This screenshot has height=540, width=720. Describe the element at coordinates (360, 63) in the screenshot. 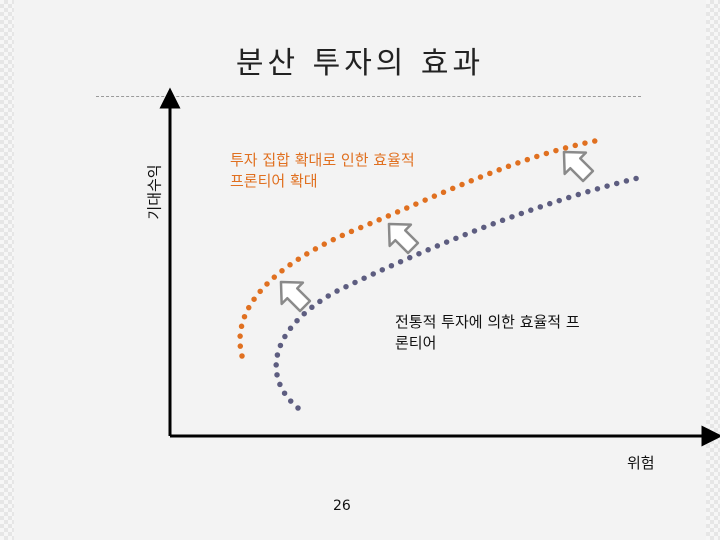

I see `slide-title: 분산 투자의 효과` at that location.